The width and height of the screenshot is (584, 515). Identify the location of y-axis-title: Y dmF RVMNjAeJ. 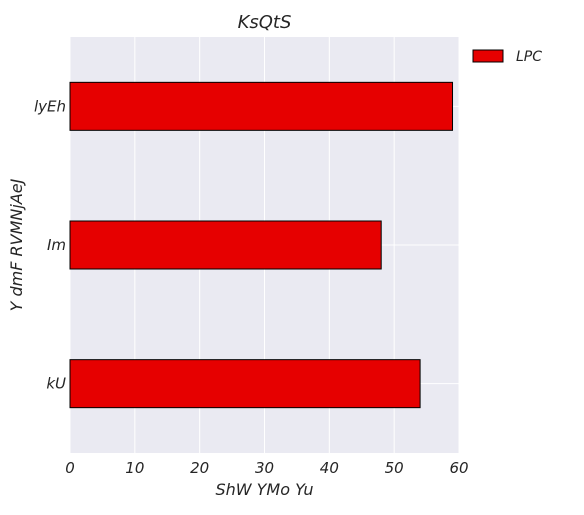
(16, 244).